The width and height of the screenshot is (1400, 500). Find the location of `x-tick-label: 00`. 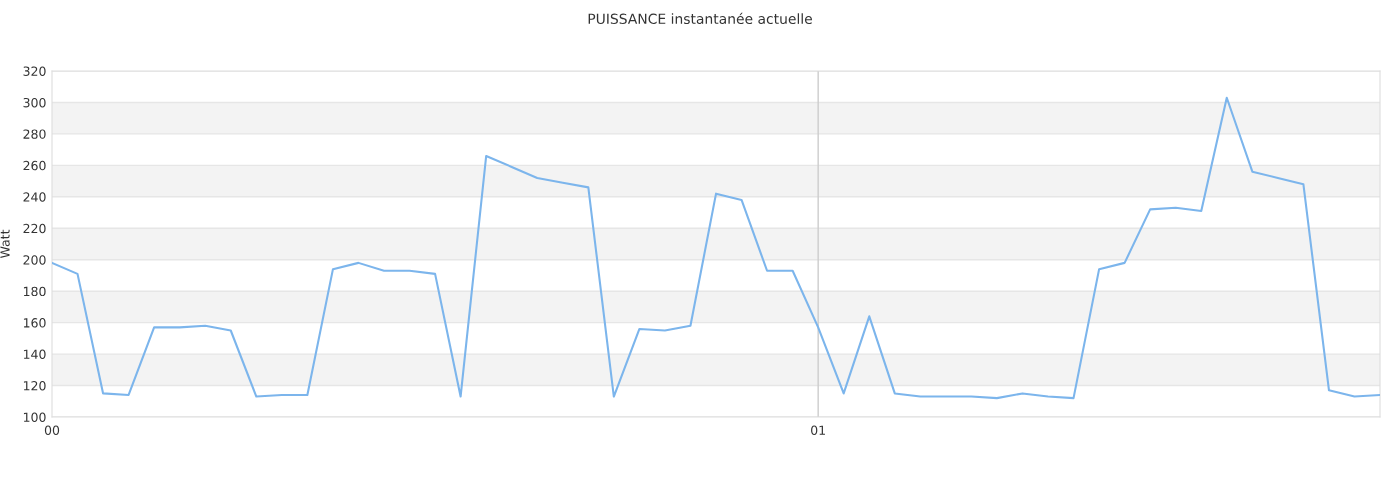

x-tick-label: 00 is located at coordinates (52, 430).